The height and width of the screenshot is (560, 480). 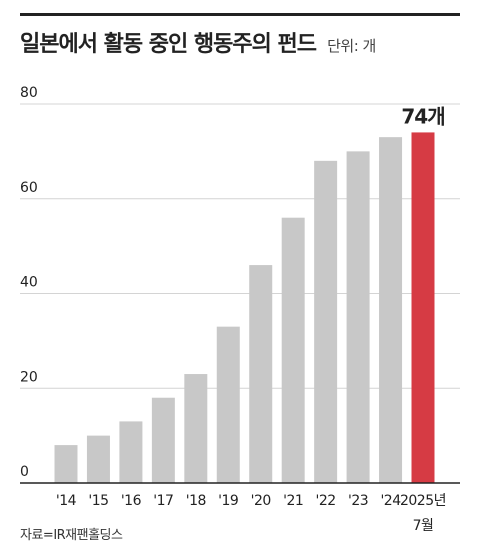 What do you see at coordinates (163, 501) in the screenshot?
I see `x-tick-label: '17` at bounding box center [163, 501].